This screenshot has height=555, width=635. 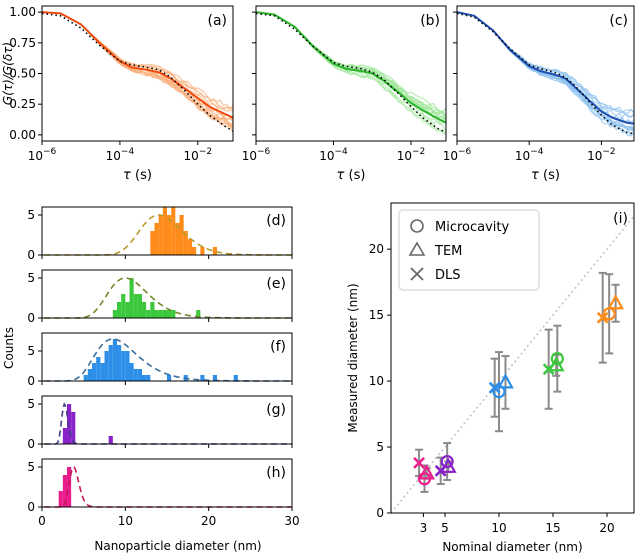 I want to click on y-axis-label: Measured diameter (nm), so click(x=353, y=357).